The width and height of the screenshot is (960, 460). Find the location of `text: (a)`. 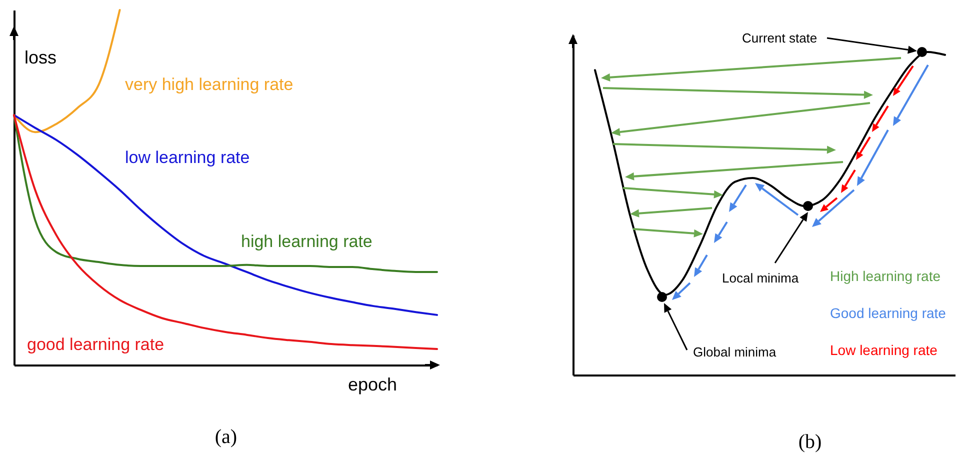

text: (a) is located at coordinates (226, 437).